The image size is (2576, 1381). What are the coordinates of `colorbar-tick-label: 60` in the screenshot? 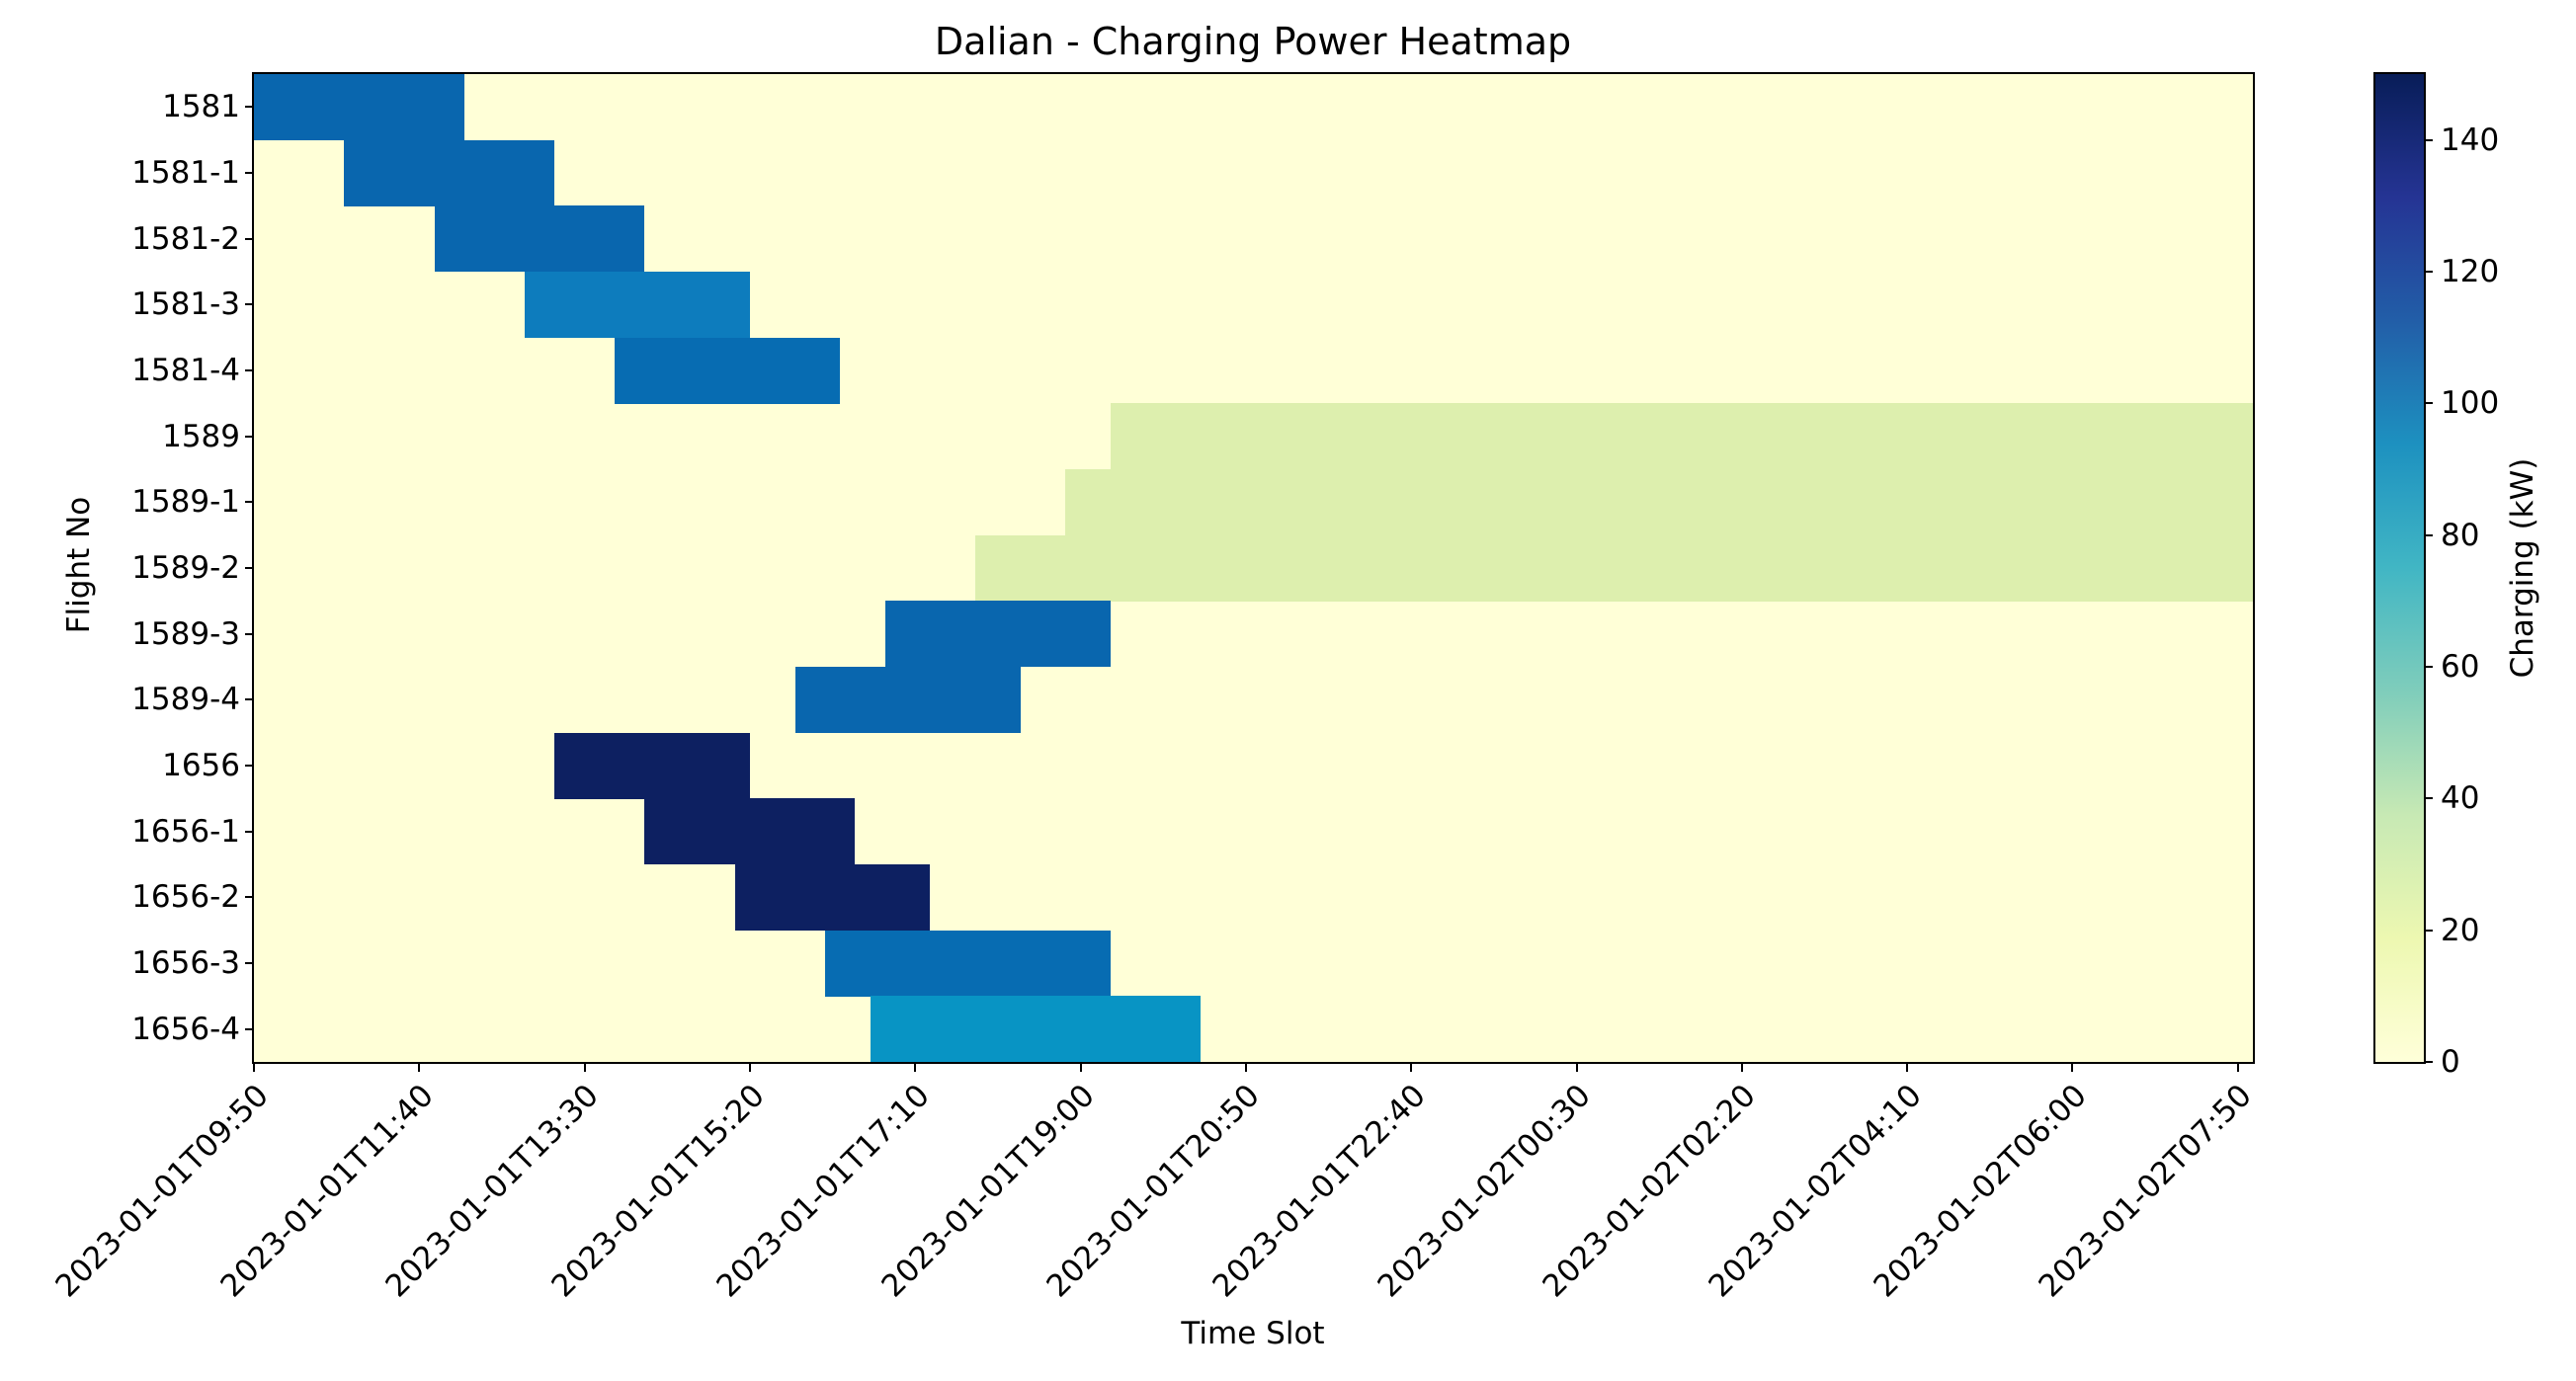 It's located at (2460, 667).